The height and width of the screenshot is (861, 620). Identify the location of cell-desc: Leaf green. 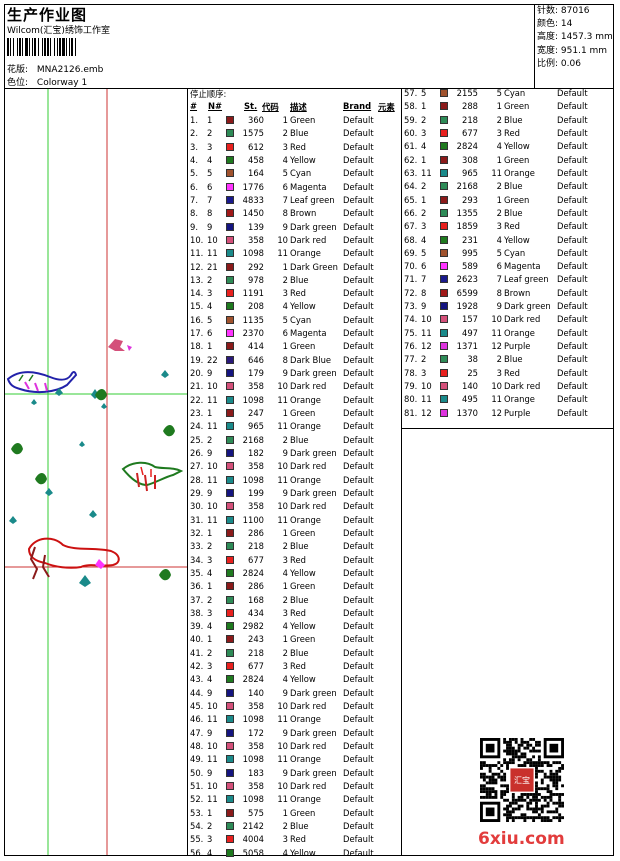
(526, 279).